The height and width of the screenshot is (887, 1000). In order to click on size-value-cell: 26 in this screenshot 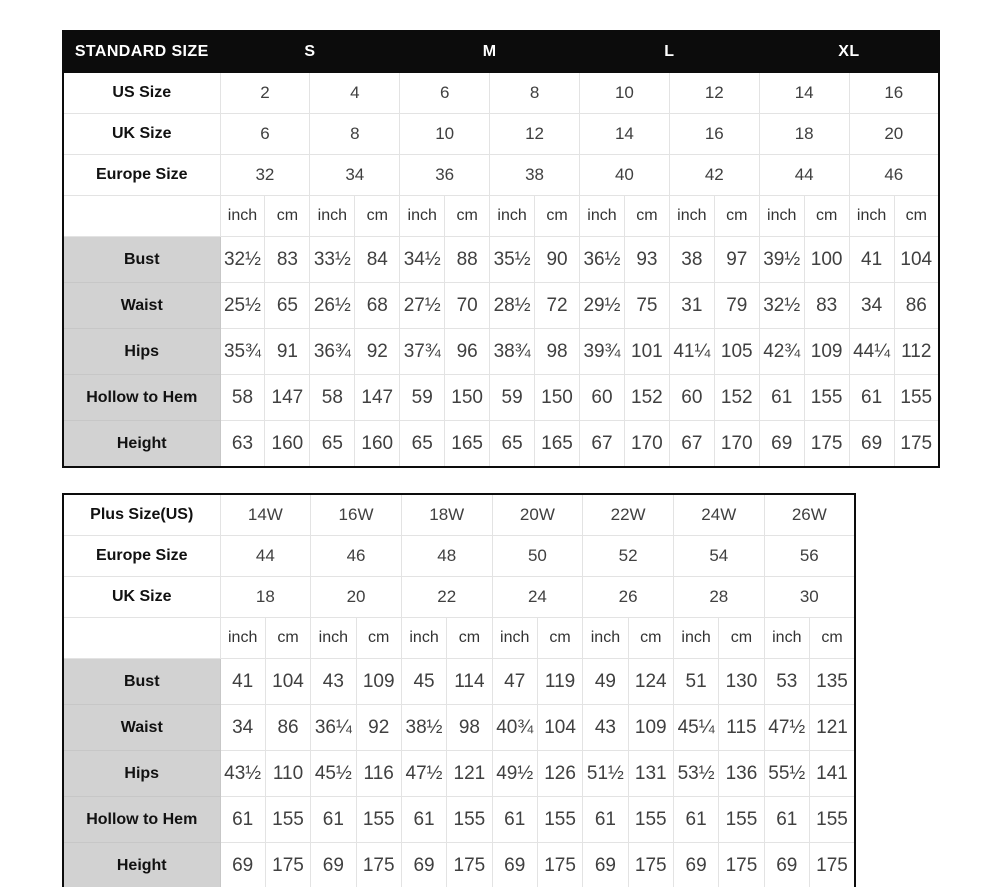, I will do `click(628, 597)`.